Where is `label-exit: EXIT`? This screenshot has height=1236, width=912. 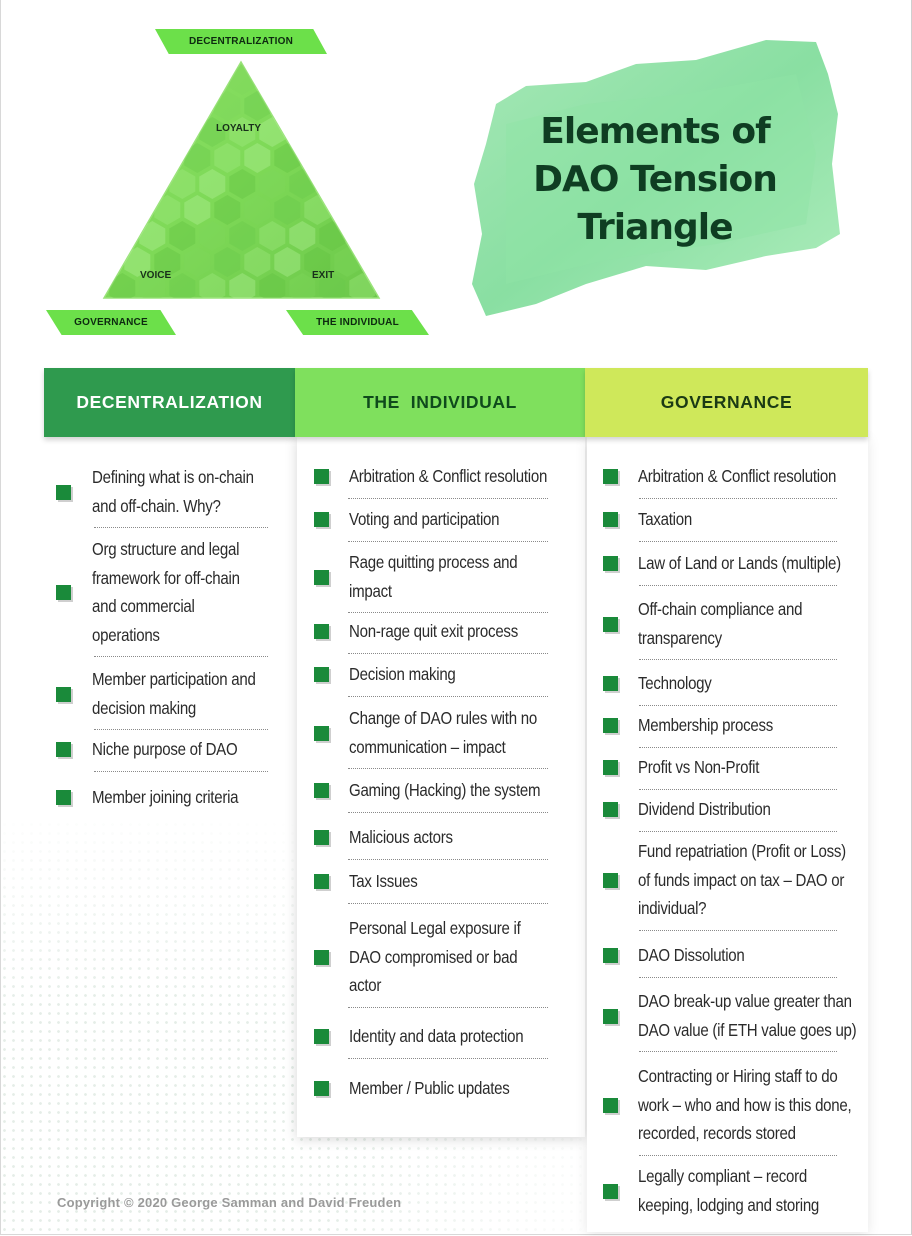
label-exit: EXIT is located at coordinates (323, 275).